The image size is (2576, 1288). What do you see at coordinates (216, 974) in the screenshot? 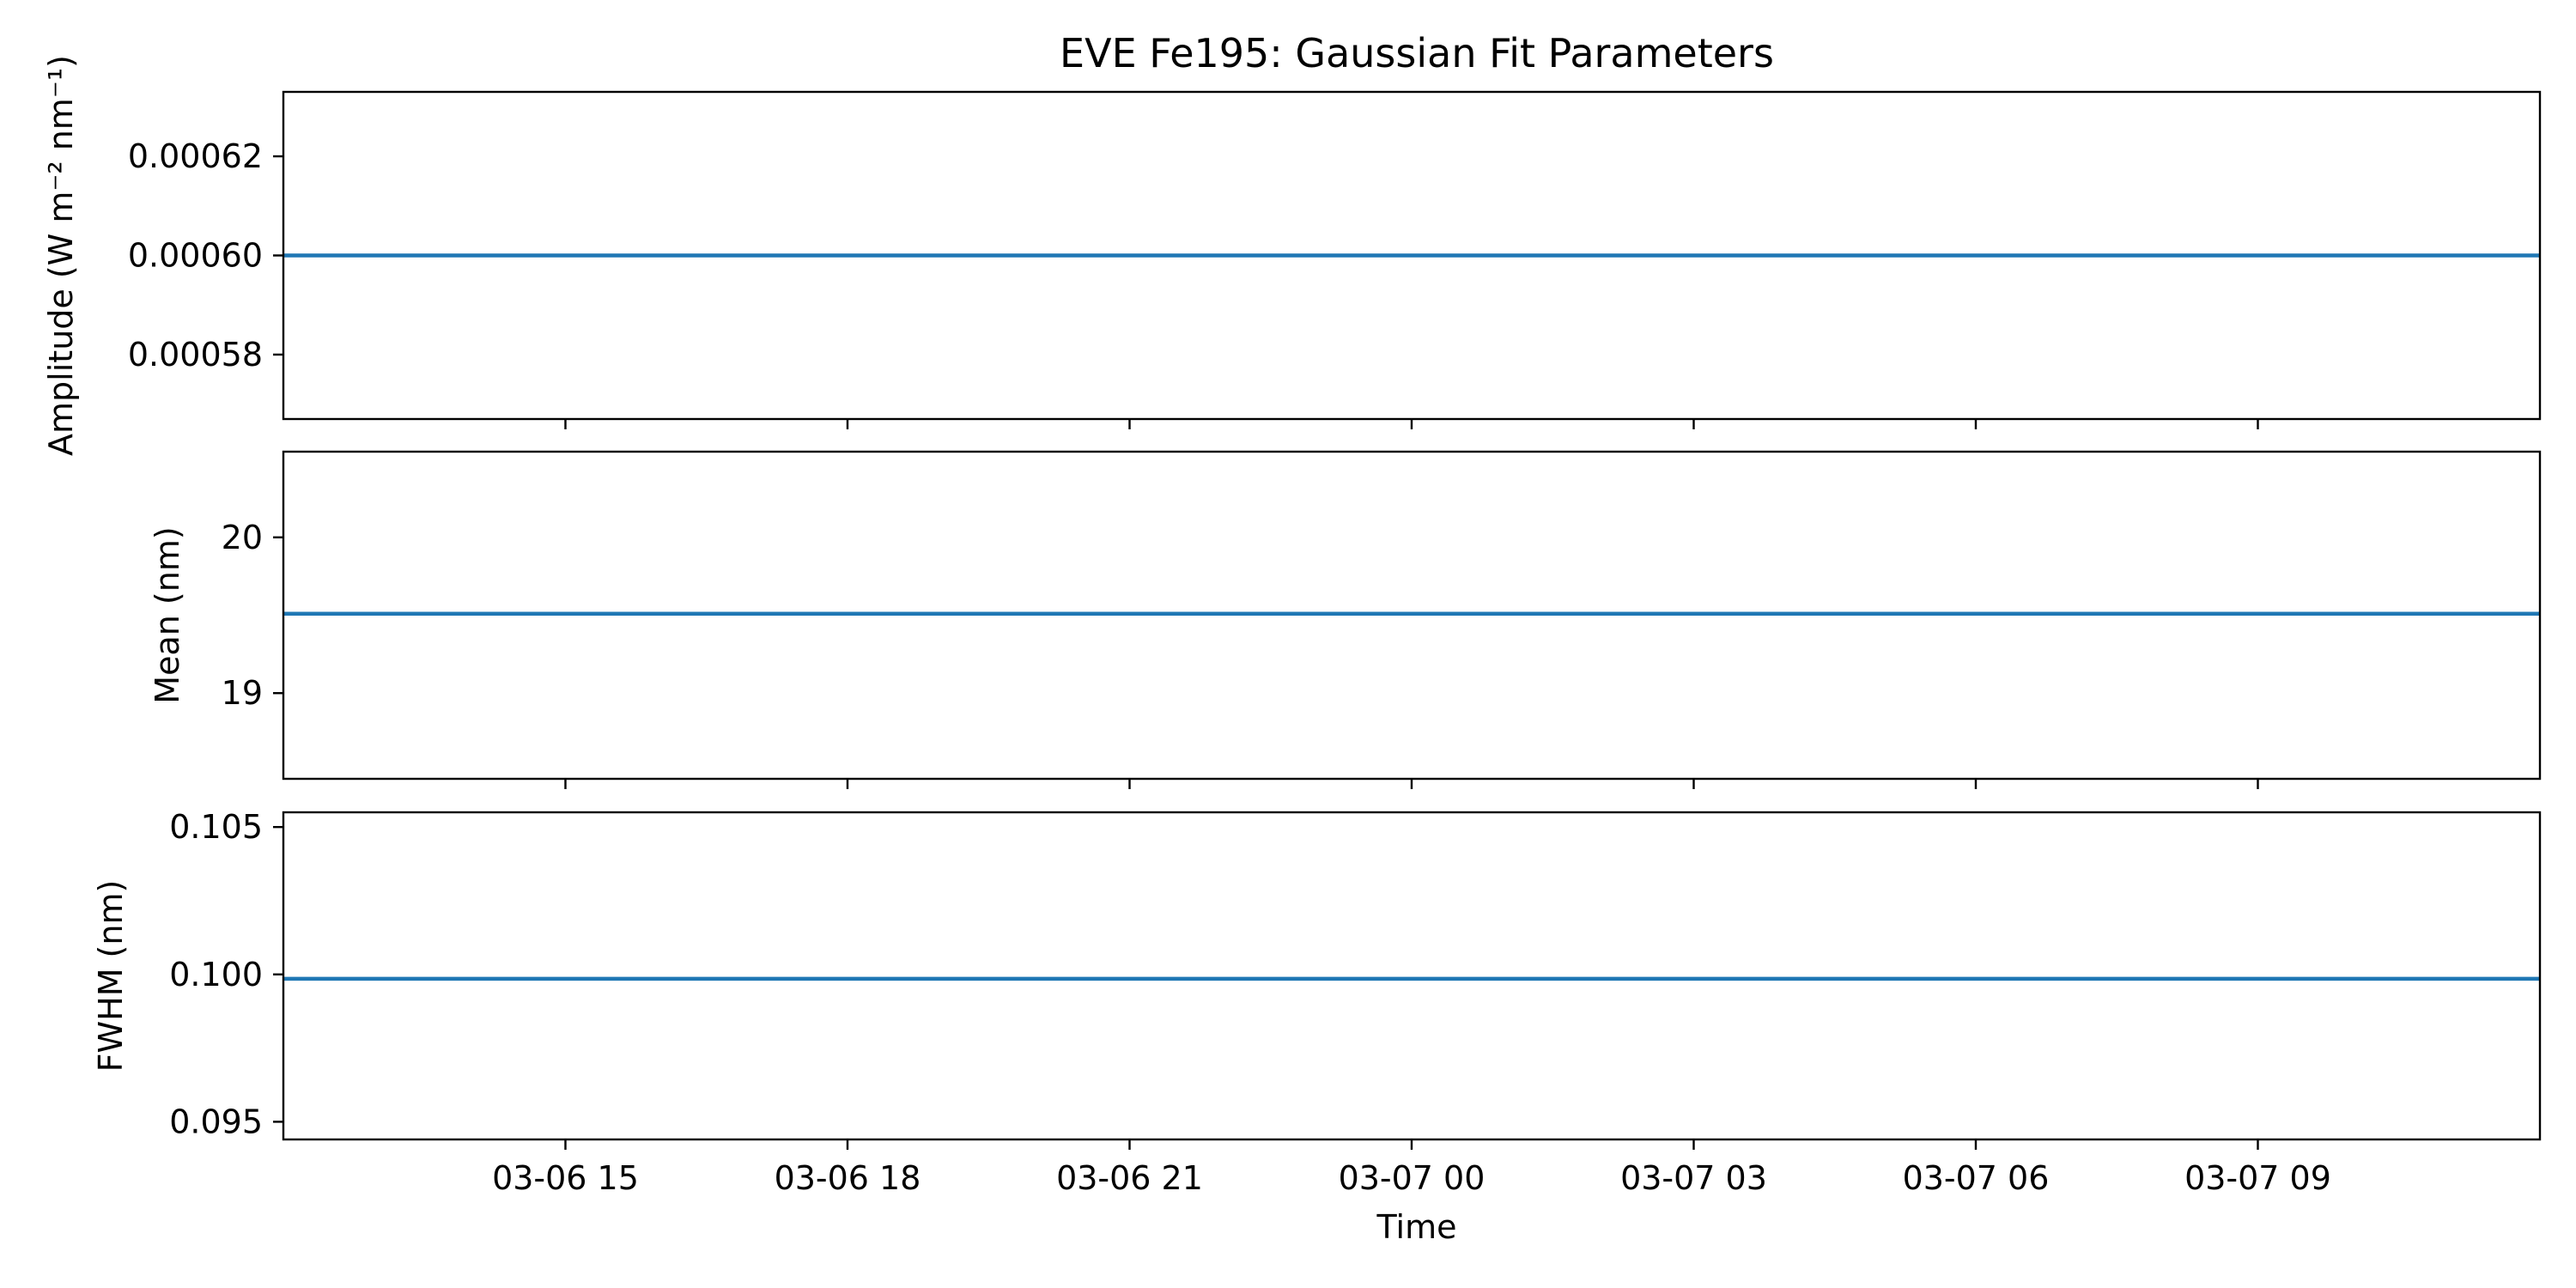
I see `y-tick-label: 0.100` at bounding box center [216, 974].